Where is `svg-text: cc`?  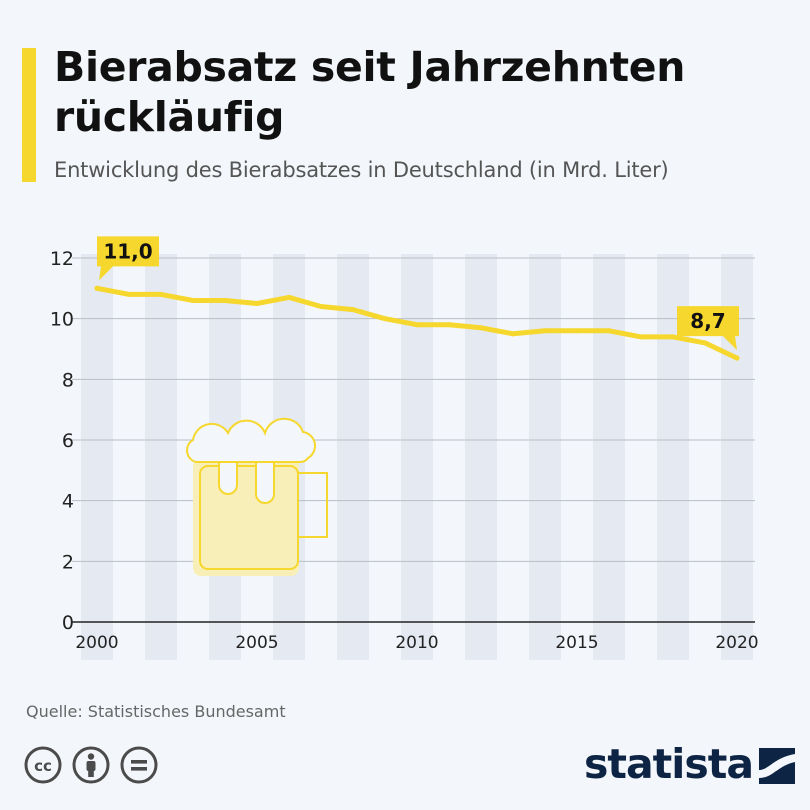 svg-text: cc is located at coordinates (43, 766).